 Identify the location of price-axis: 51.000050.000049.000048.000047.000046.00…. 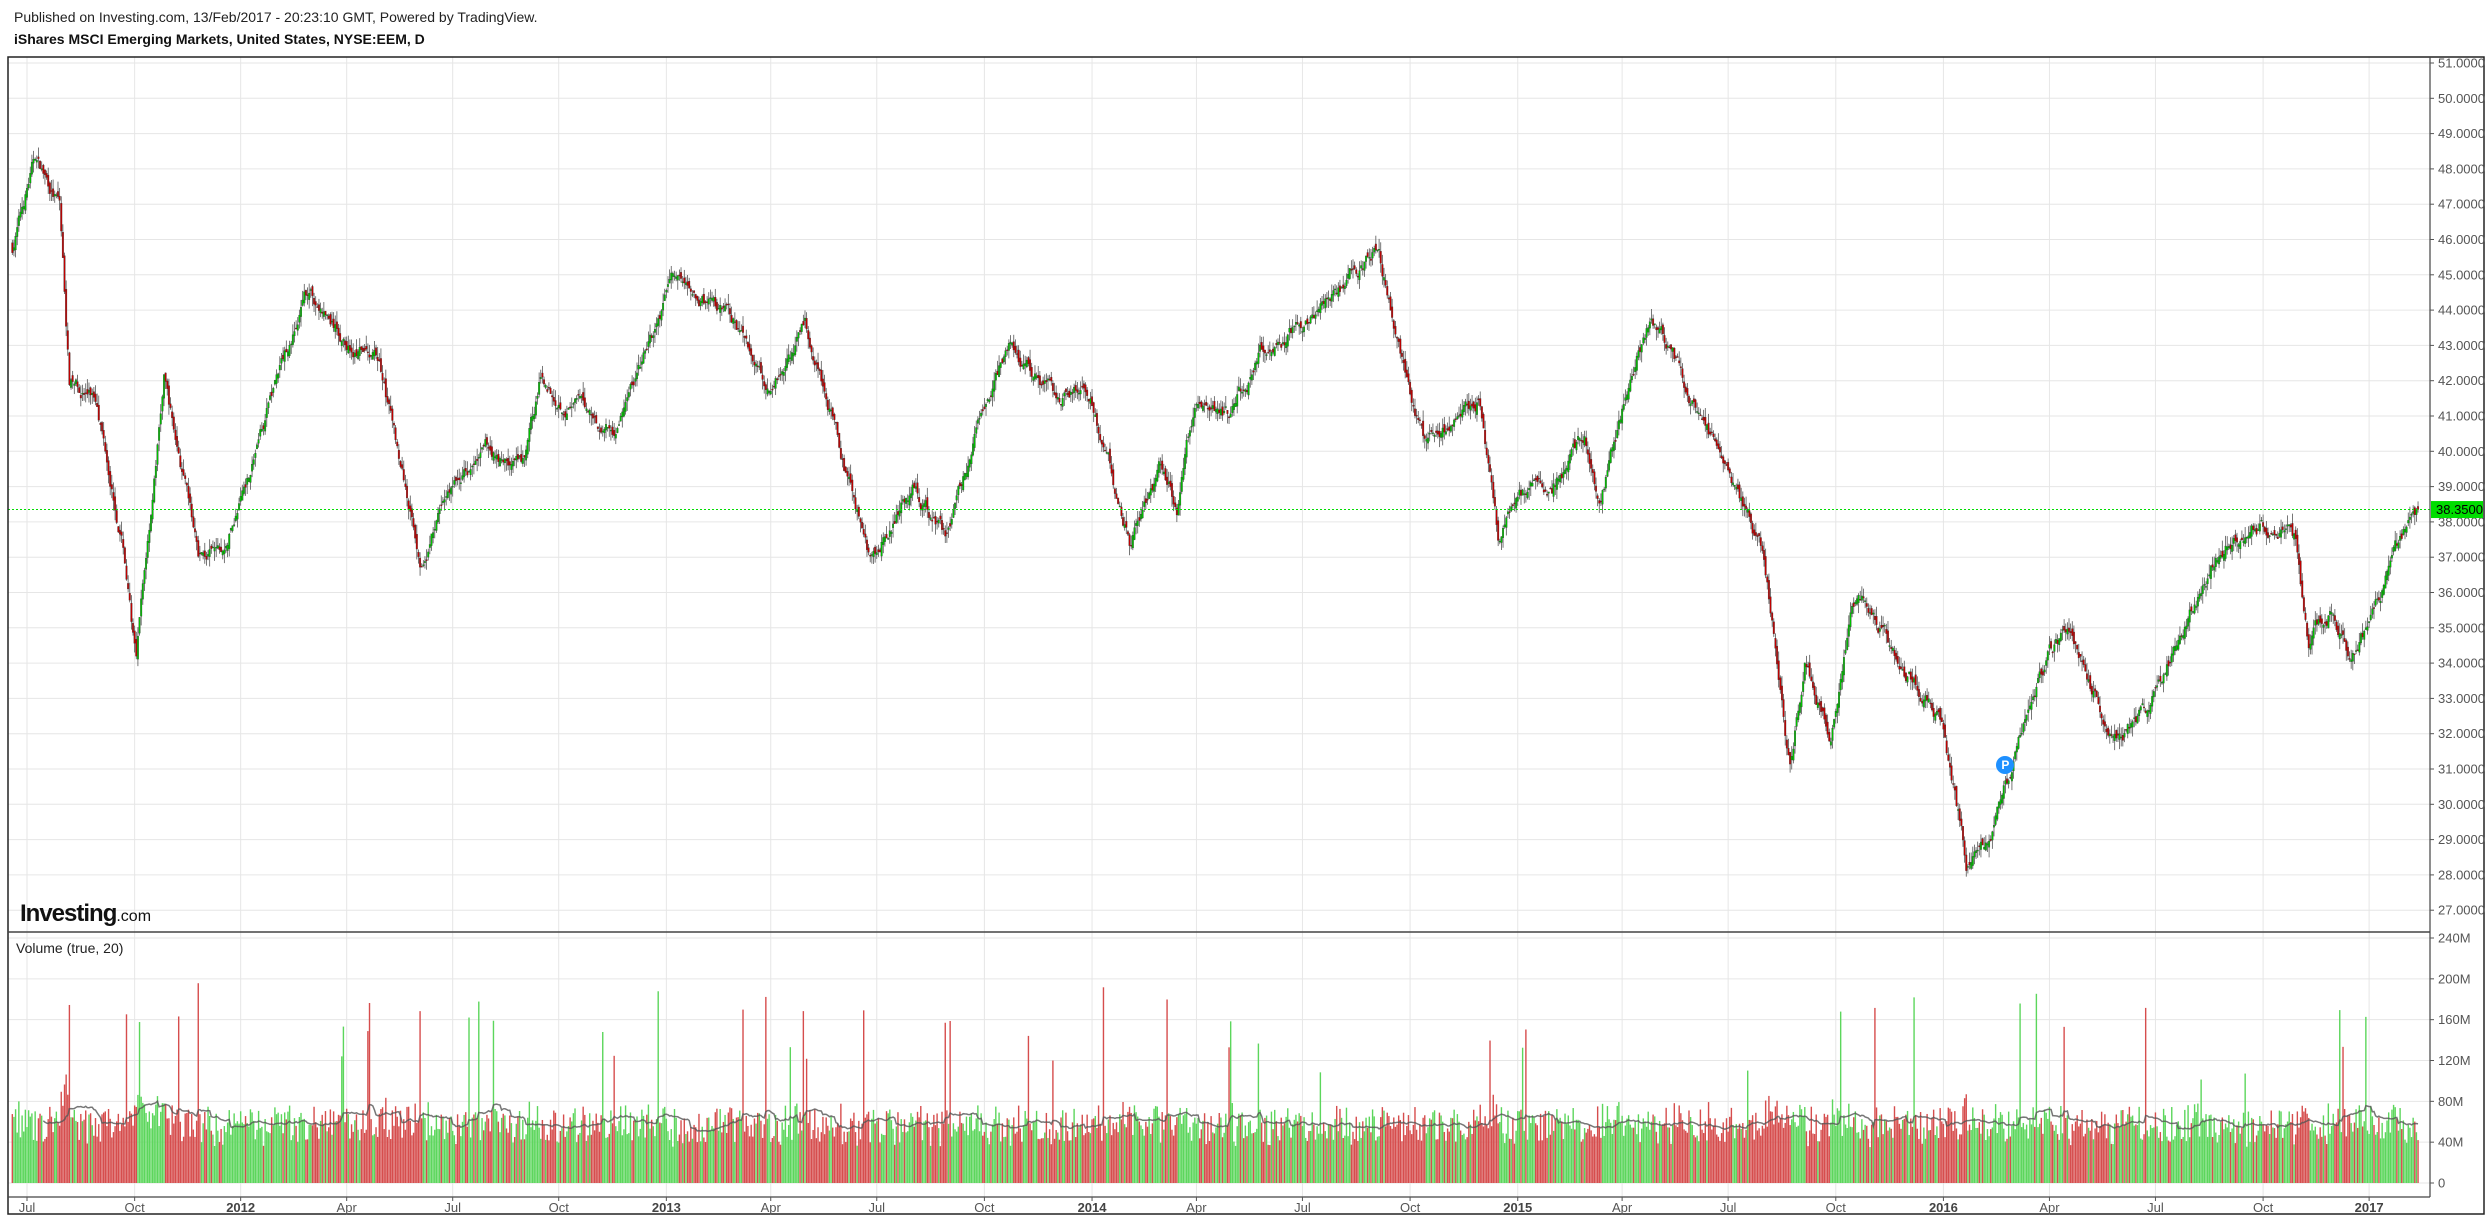
(2457, 487).